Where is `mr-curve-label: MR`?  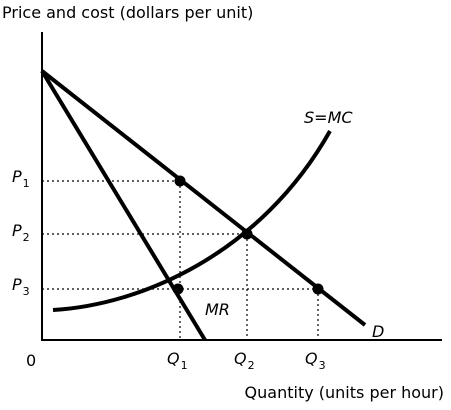 mr-curve-label: MR is located at coordinates (217, 309).